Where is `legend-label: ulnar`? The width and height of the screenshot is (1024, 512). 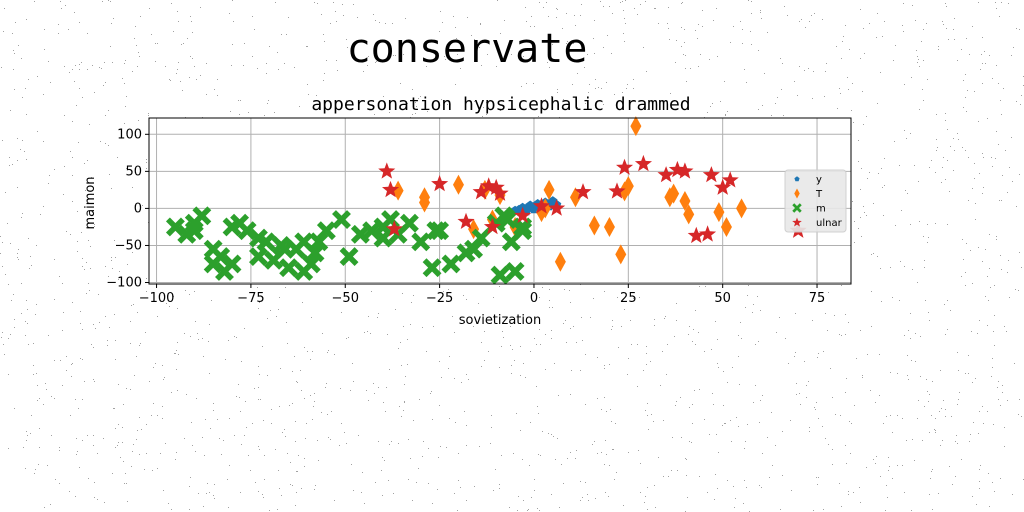
legend-label: ulnar is located at coordinates (829, 223).